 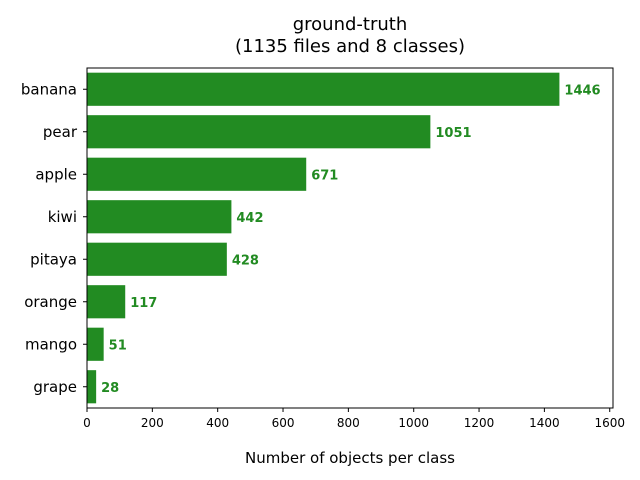 What do you see at coordinates (159, 217) in the screenshot?
I see `bar-kiwi` at bounding box center [159, 217].